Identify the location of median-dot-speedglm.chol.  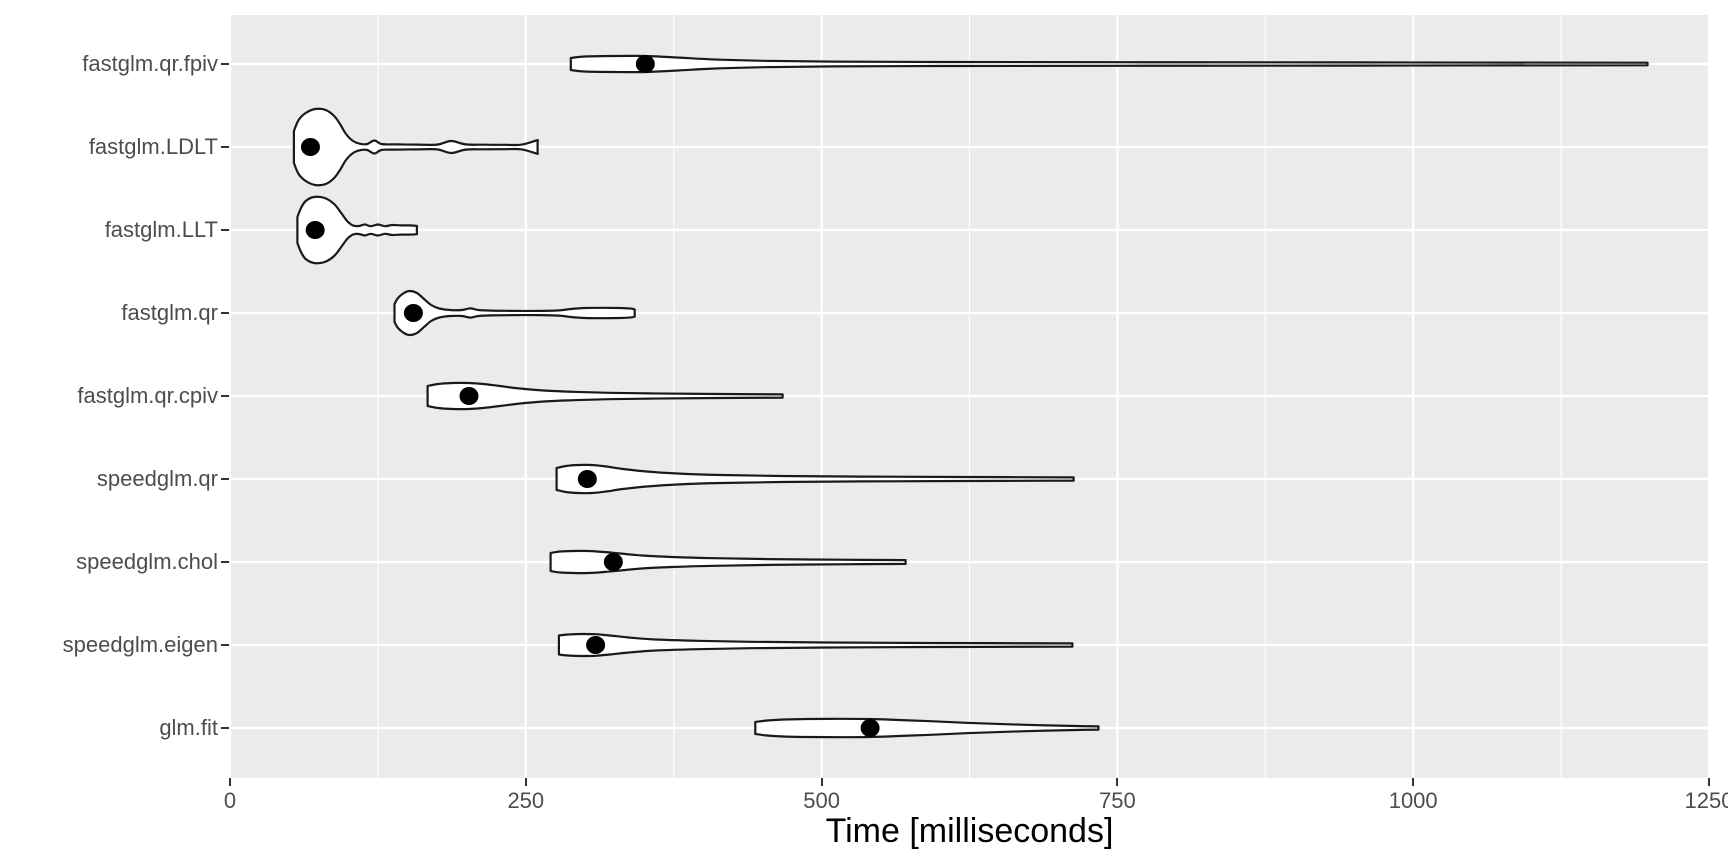
(613, 562).